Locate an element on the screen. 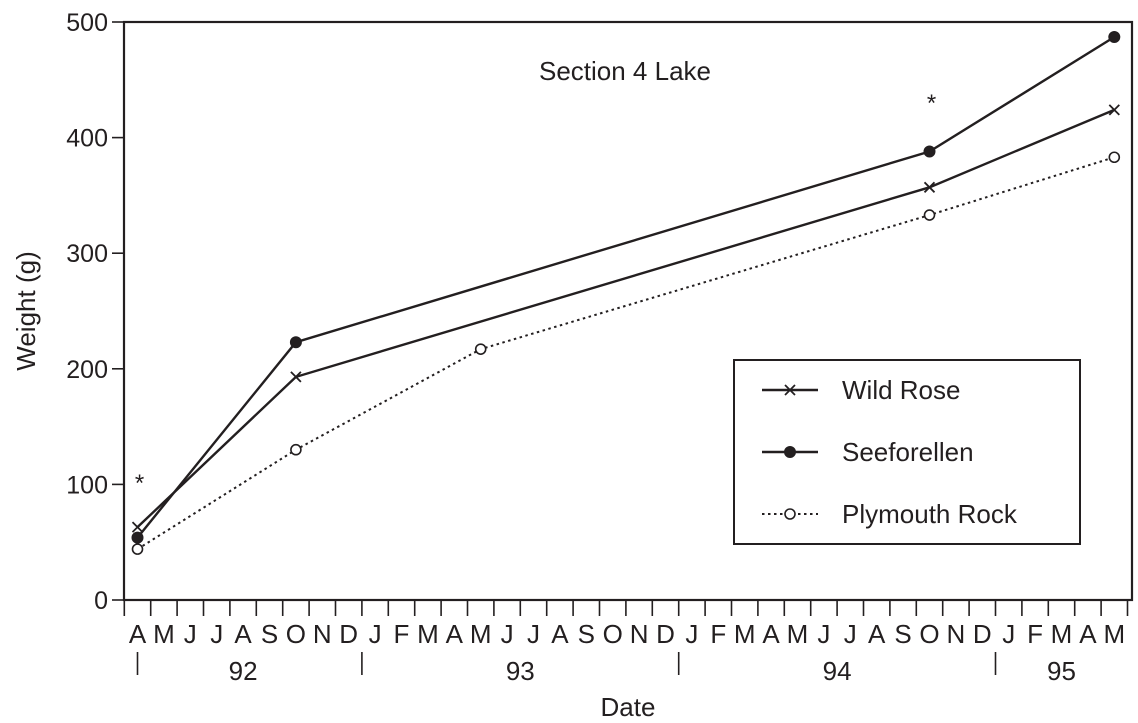 This screenshot has width=1138, height=723. x-tick-label-year: 93 is located at coordinates (520, 671).